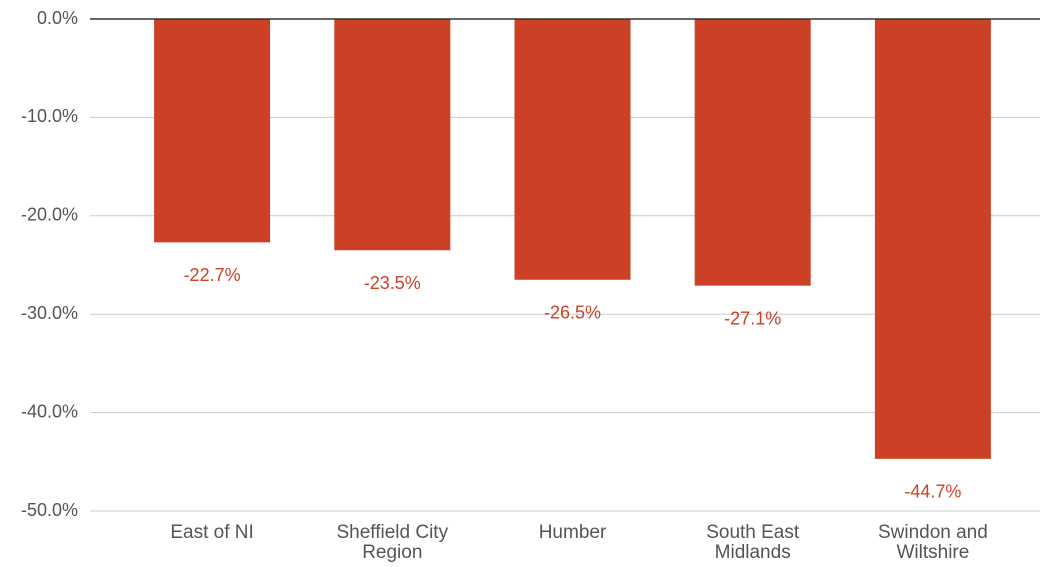 This screenshot has height=567, width=1045. Describe the element at coordinates (752, 318) in the screenshot. I see `data-label: -27.1%` at that location.